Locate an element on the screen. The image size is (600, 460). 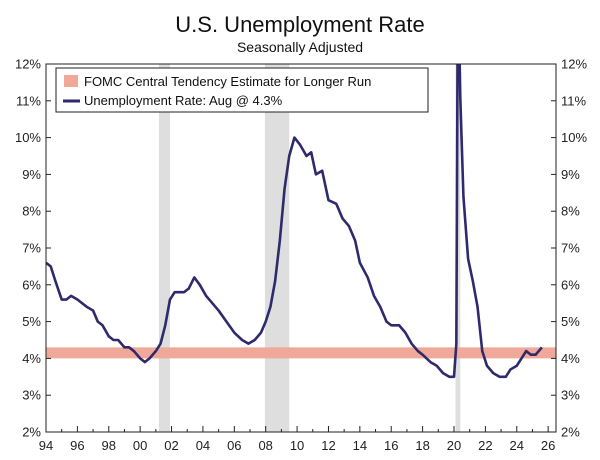
y-tick-label-right: 5% is located at coordinates (570, 321).